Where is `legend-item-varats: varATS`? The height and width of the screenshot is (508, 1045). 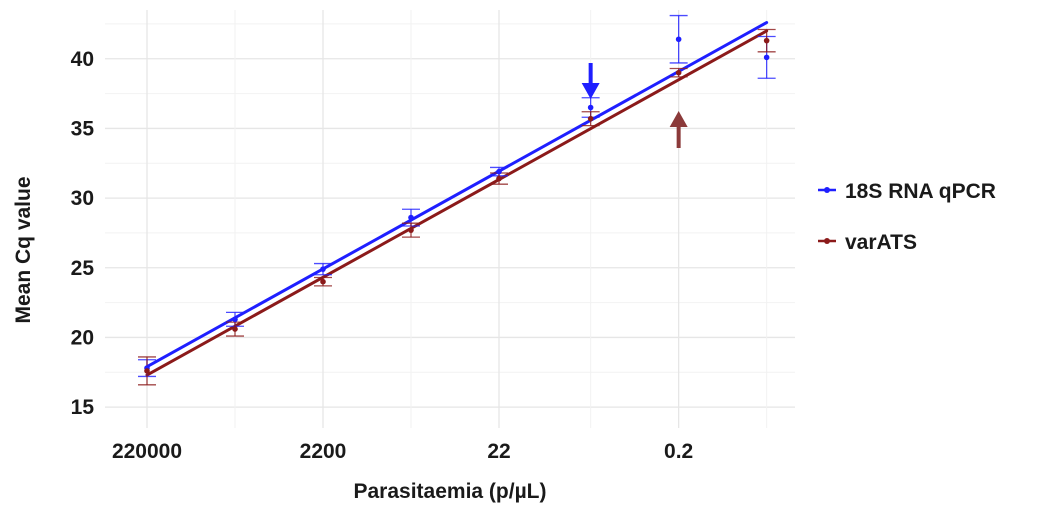
legend-item-varats: varATS is located at coordinates (867, 242).